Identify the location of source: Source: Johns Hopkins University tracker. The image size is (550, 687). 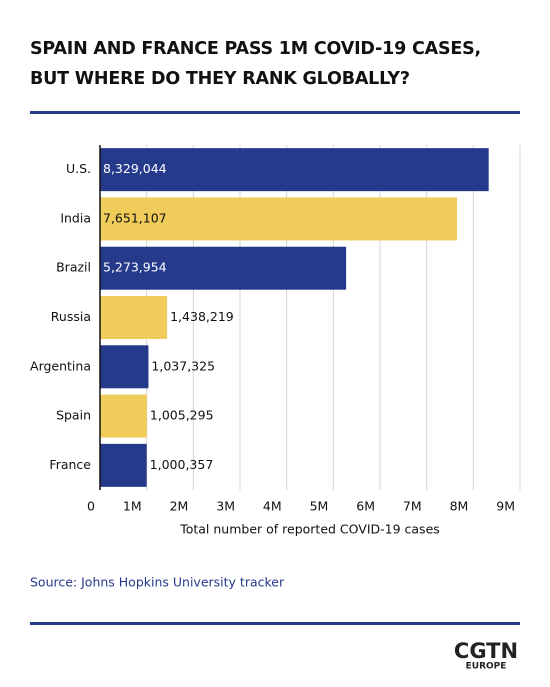
(157, 582).